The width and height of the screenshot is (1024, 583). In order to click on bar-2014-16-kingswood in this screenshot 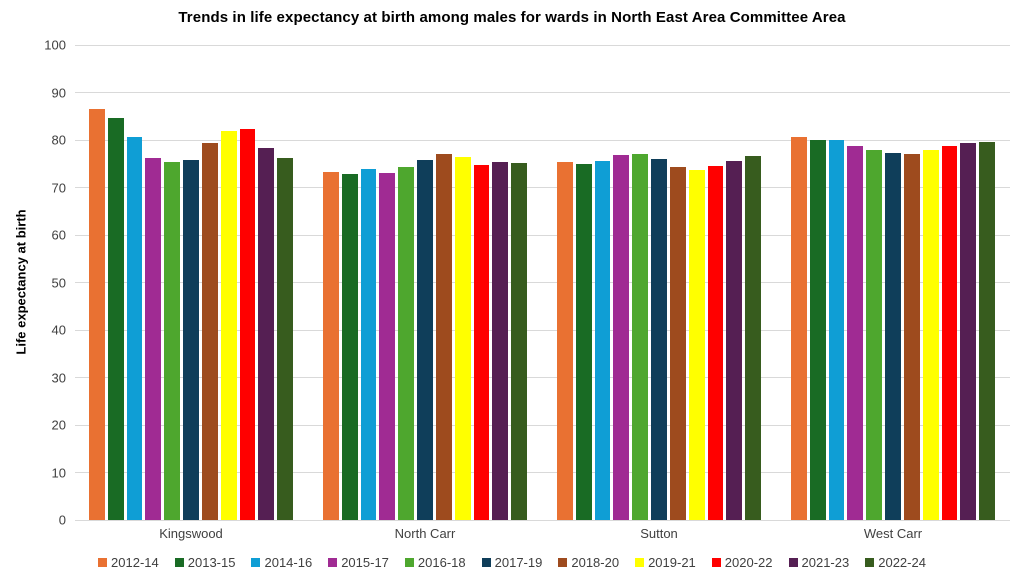, I will do `click(134, 328)`.